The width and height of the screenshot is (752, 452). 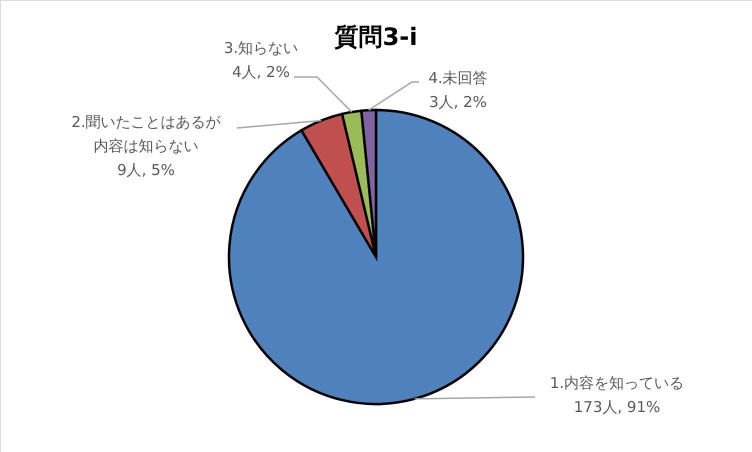 What do you see at coordinates (261, 48) in the screenshot?
I see `slice-label: 3.知らない` at bounding box center [261, 48].